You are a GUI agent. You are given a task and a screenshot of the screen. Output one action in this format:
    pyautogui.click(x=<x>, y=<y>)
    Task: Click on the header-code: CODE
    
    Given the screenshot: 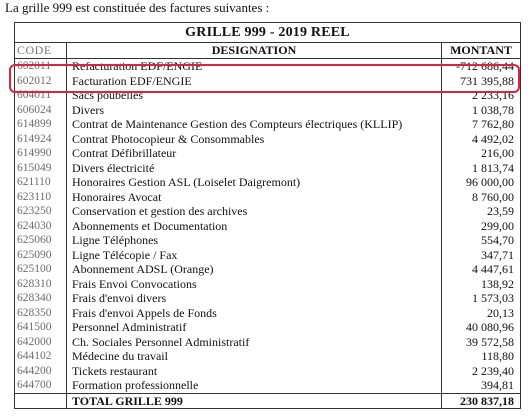 What is the action you would take?
    pyautogui.click(x=40, y=50)
    